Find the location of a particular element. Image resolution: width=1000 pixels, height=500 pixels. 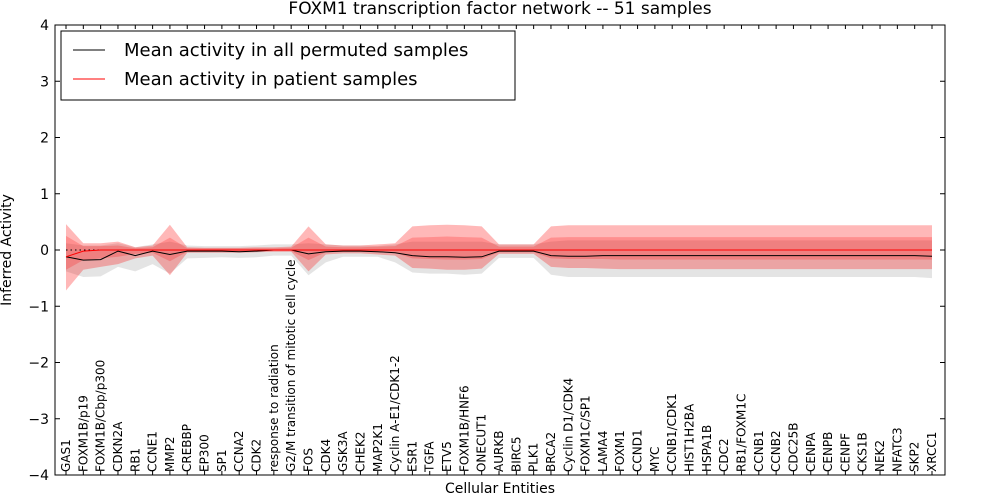

plot-area is located at coordinates (499, 257).